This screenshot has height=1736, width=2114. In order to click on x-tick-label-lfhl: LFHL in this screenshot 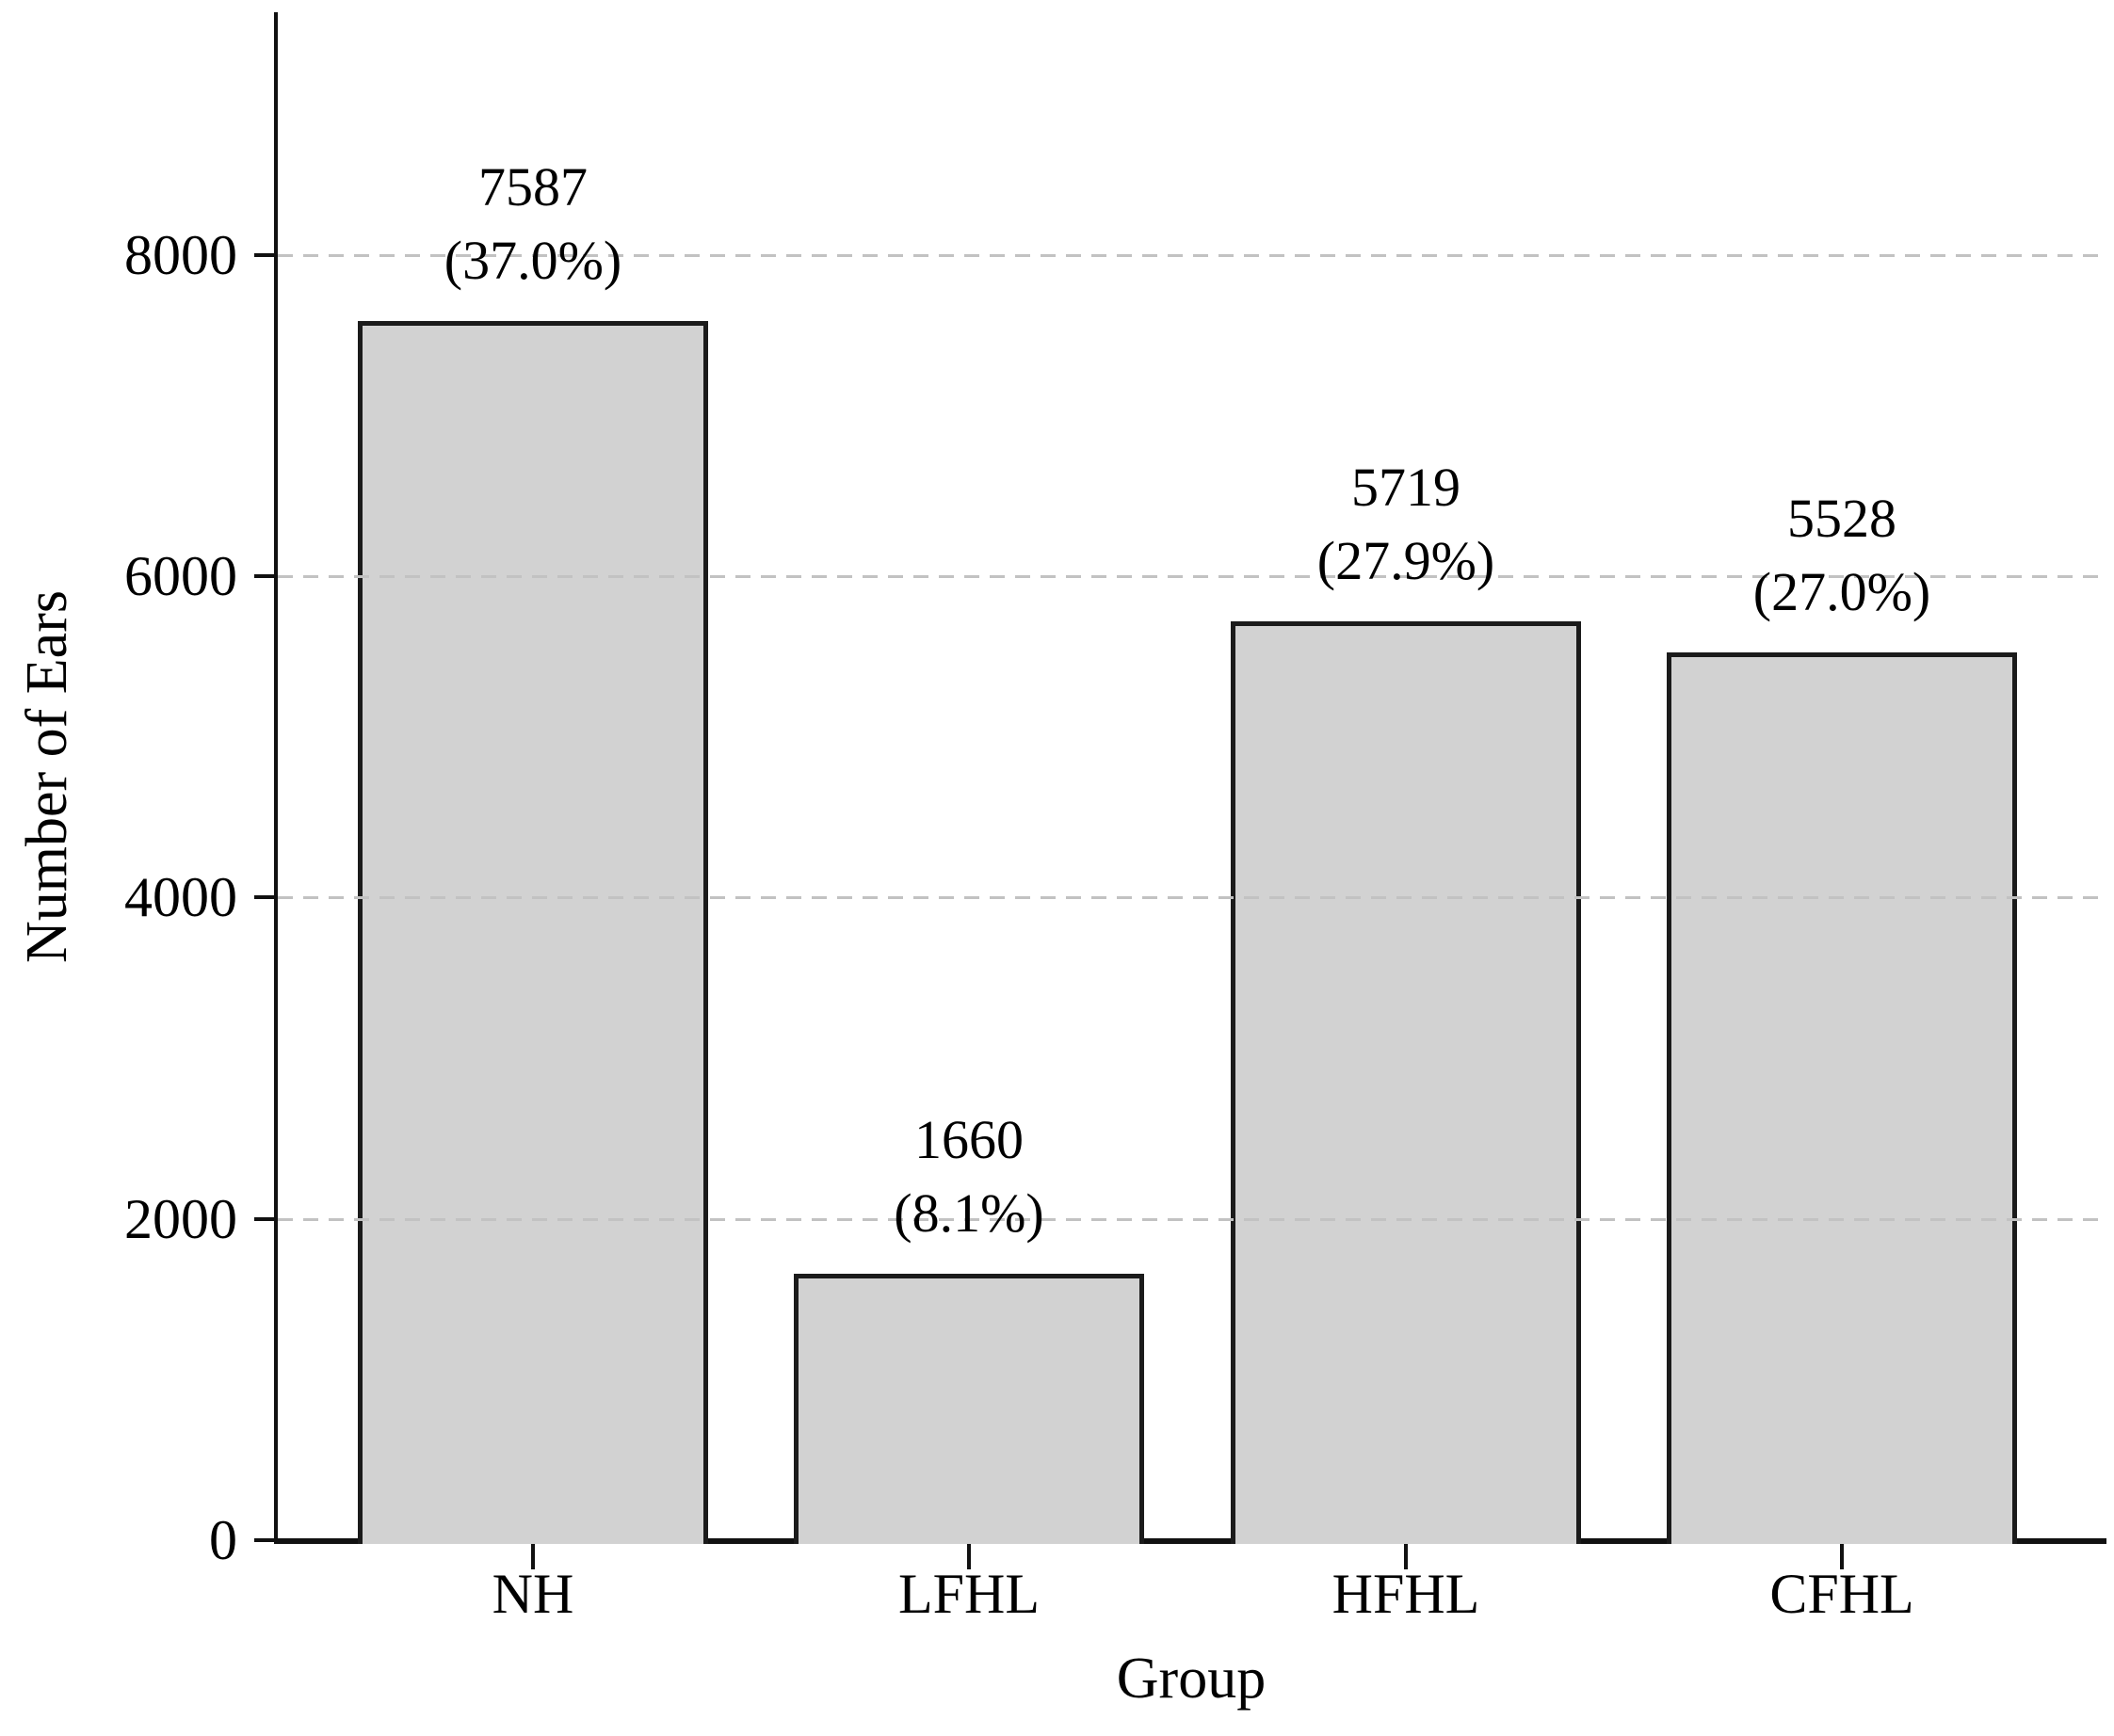, I will do `click(969, 1594)`.